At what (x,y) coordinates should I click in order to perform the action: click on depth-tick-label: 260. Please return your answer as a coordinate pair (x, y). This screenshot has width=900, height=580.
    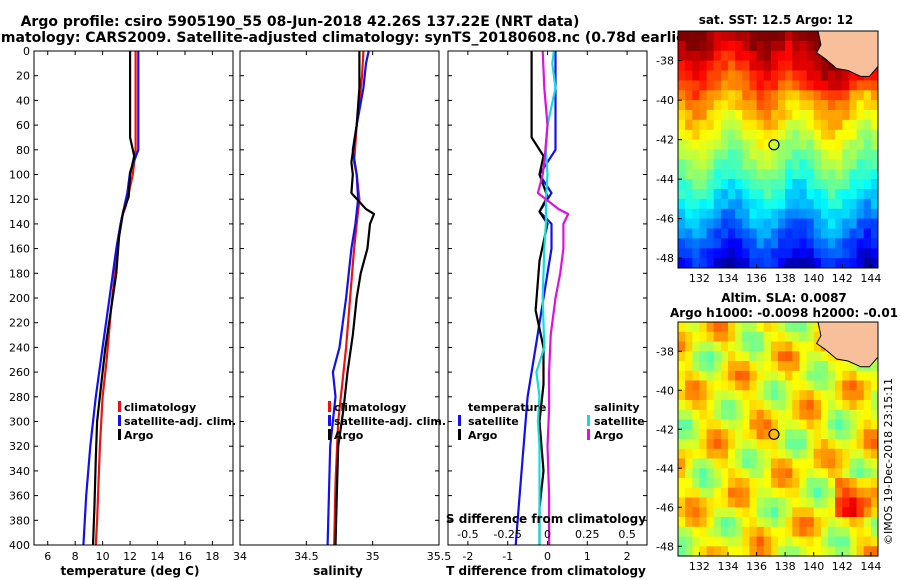
    Looking at the image, I should click on (19, 372).